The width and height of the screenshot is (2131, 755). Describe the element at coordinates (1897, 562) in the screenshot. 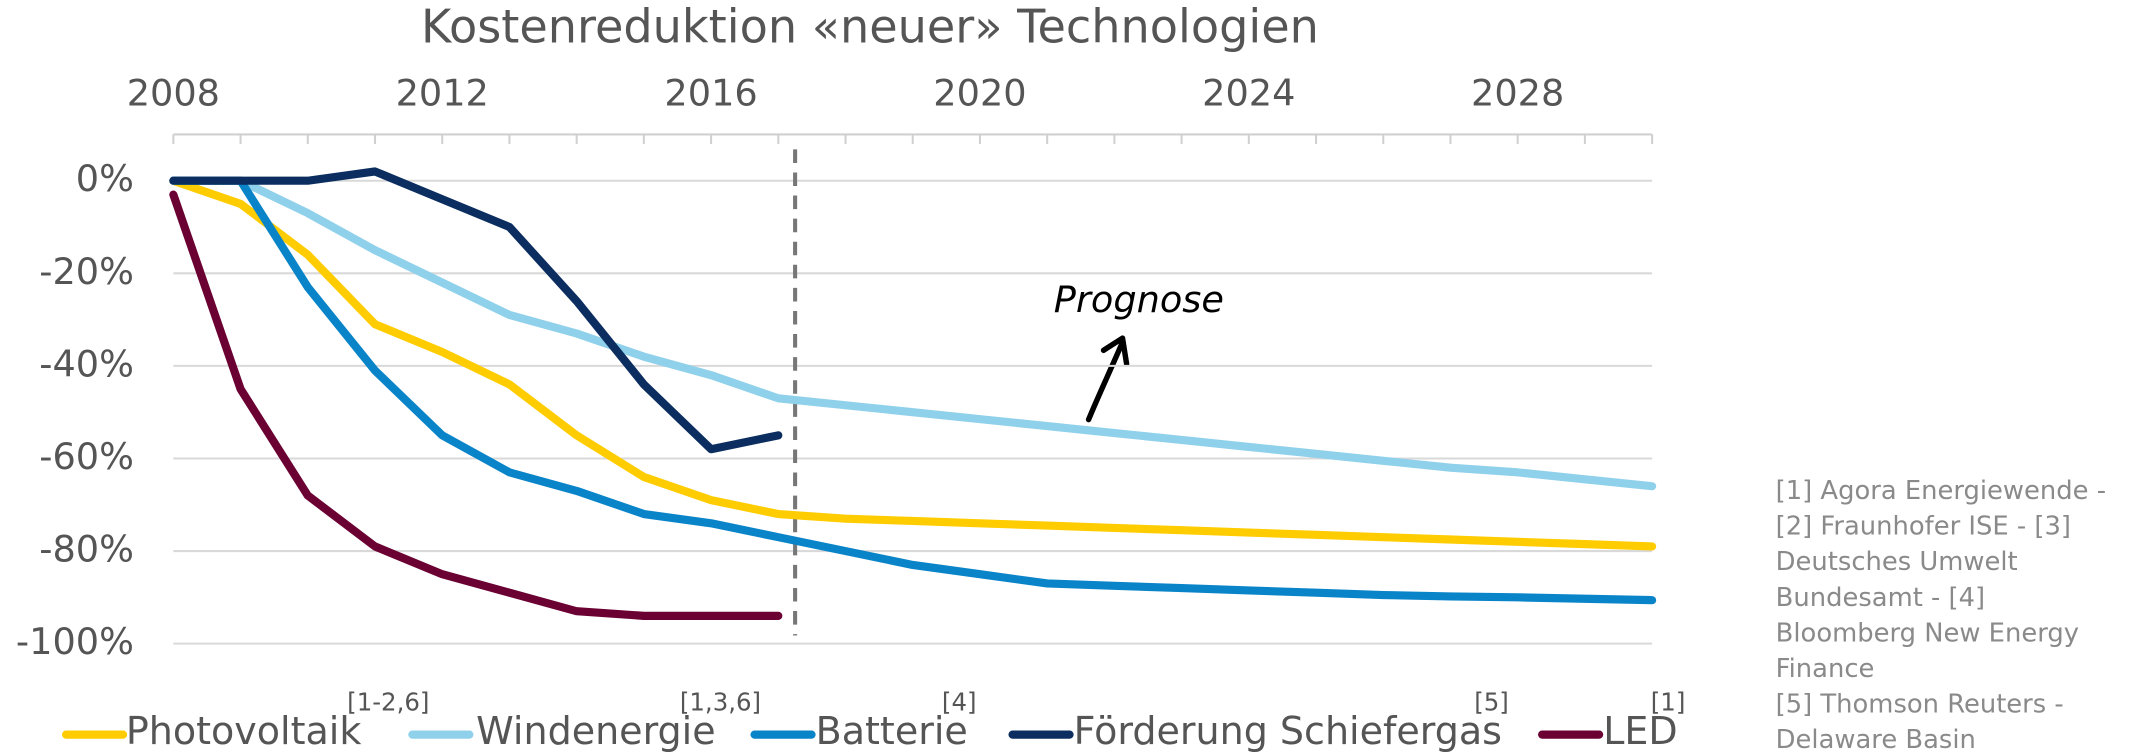

I see `source-line: Deutsches Umwelt` at that location.